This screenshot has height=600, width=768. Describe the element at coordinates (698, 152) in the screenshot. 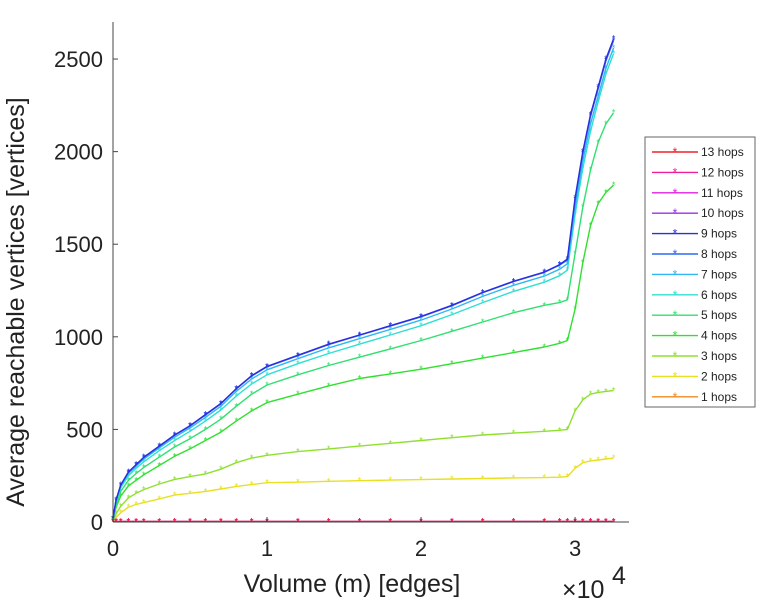

I see `legend-item: * 13 hops` at that location.